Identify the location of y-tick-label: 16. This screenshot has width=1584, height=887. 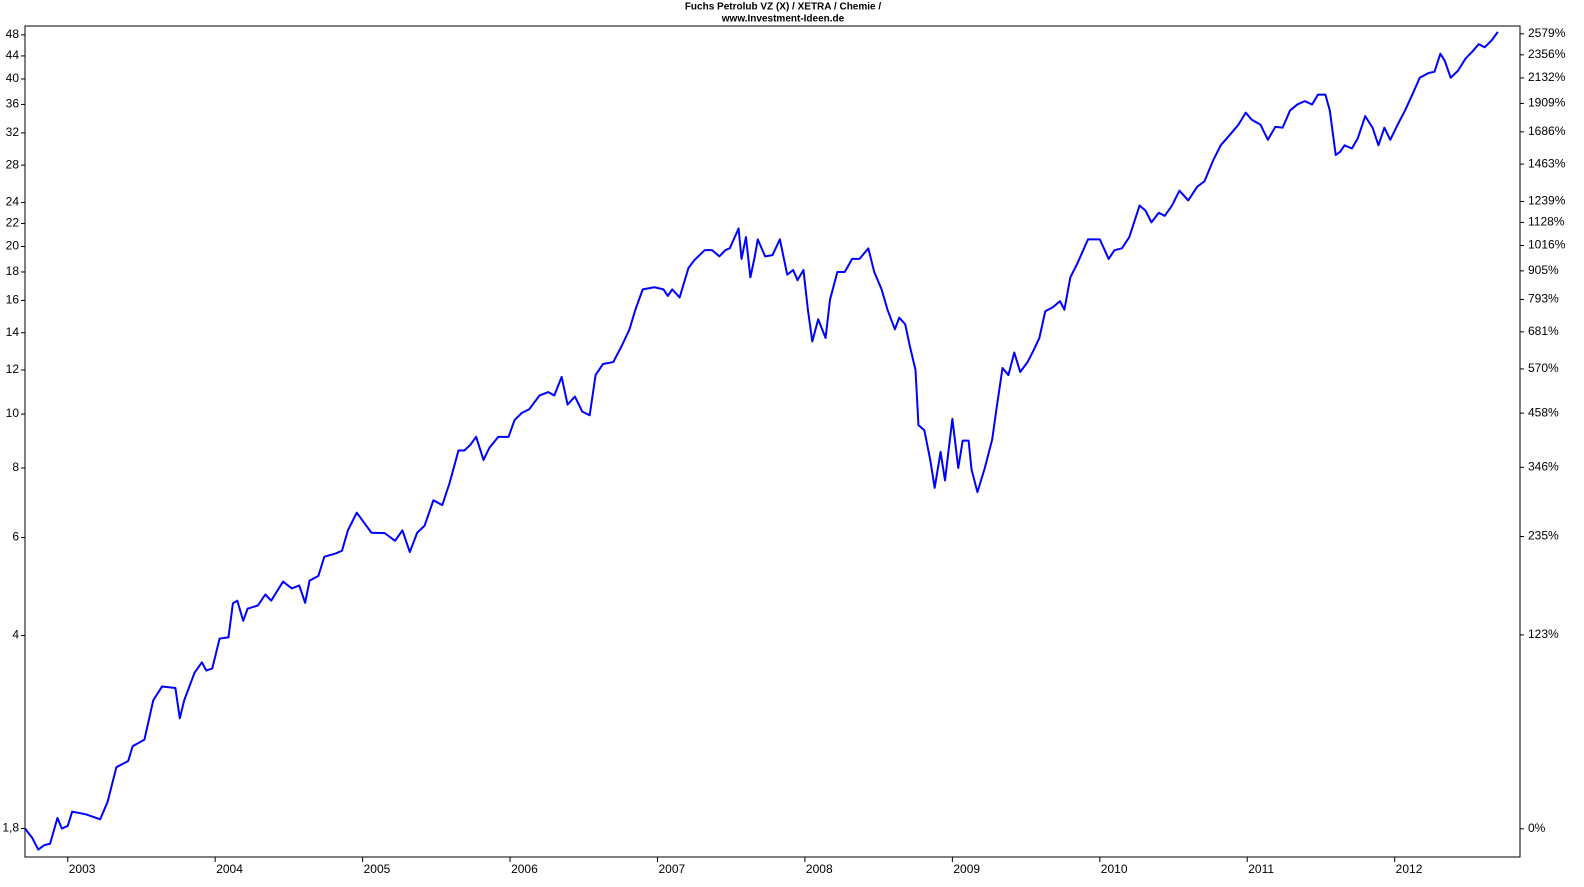
(13, 300).